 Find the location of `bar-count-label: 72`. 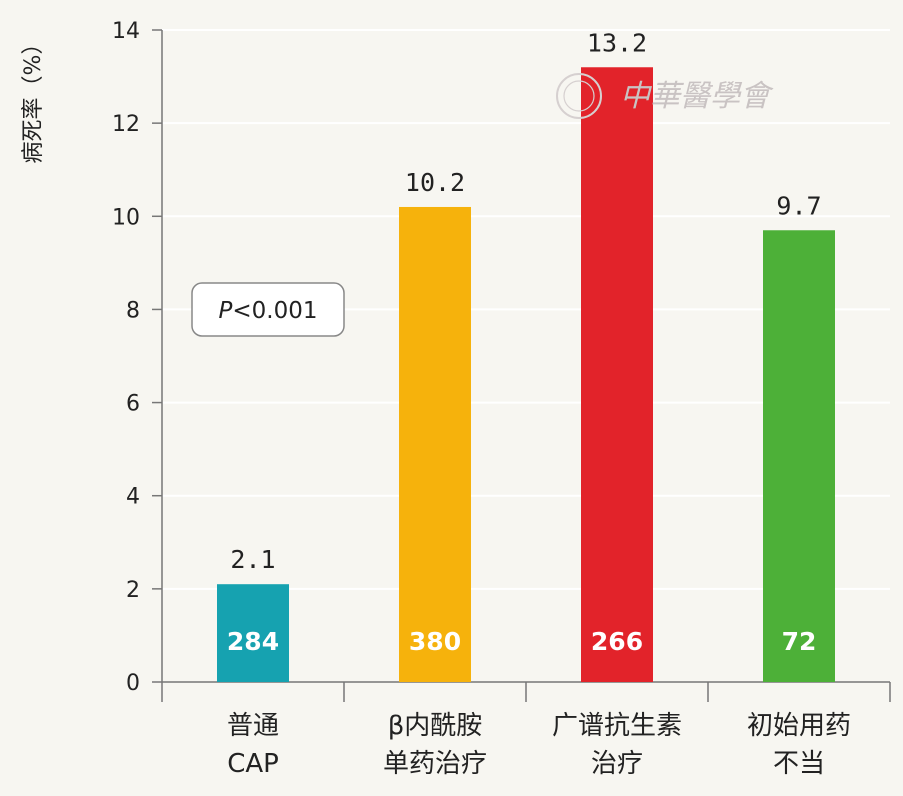

bar-count-label: 72 is located at coordinates (799, 641).